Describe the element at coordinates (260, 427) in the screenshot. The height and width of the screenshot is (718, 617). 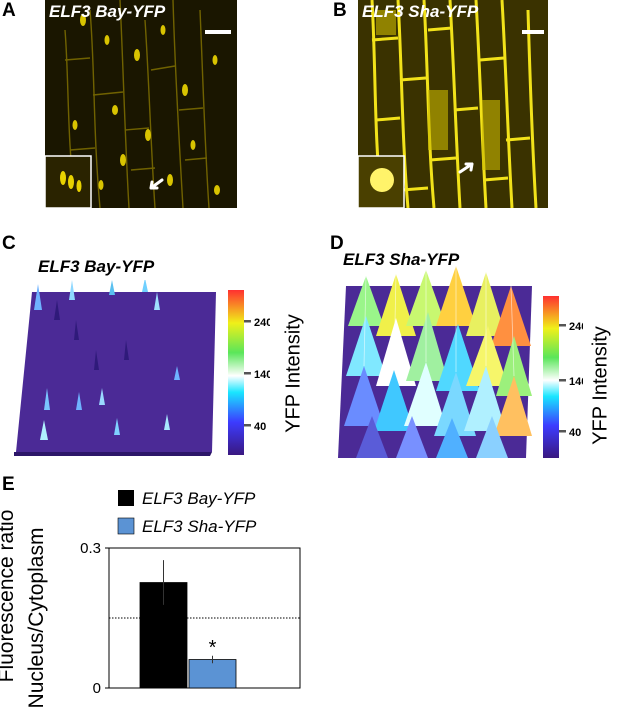
I see `colorbar-c-tick-40: 40` at that location.